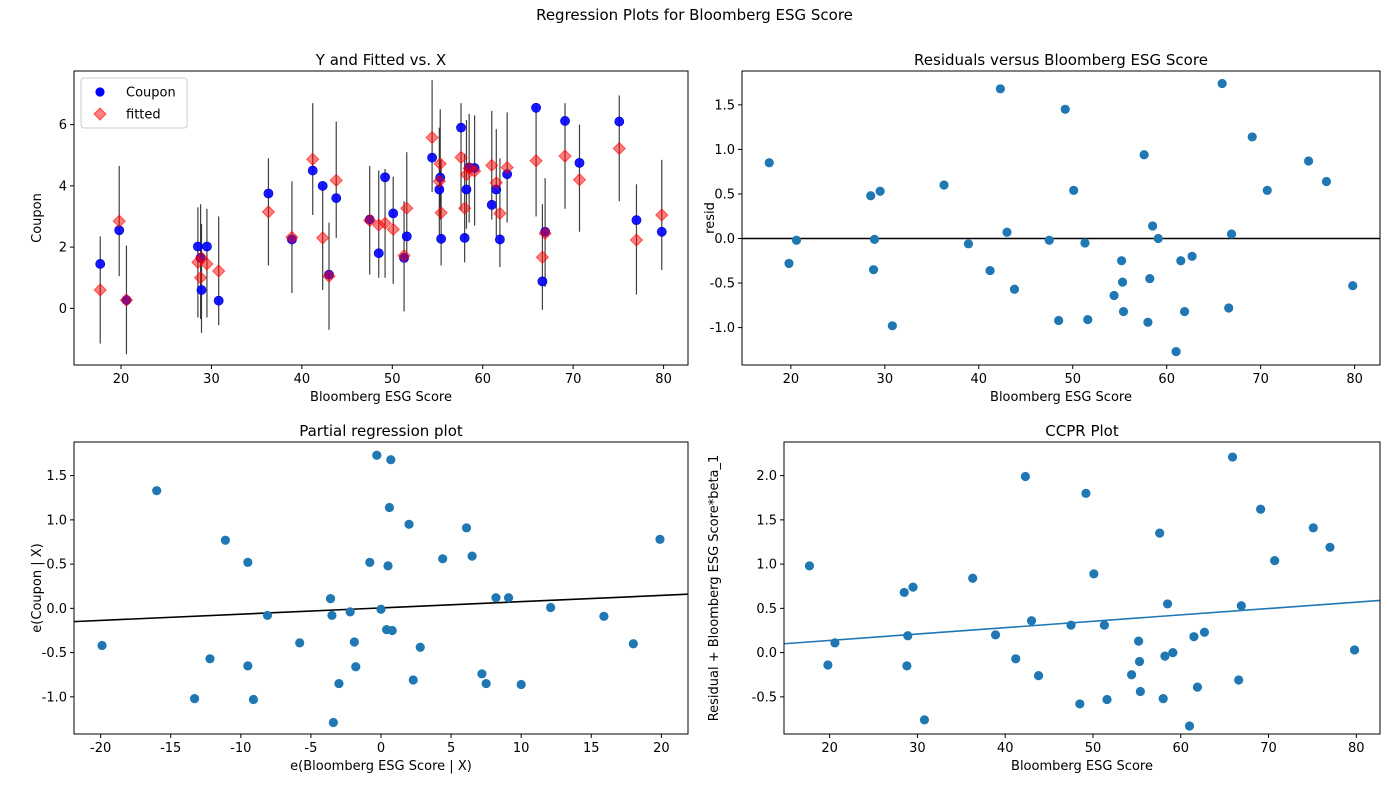 The width and height of the screenshot is (1389, 788). I want to click on legend-fitted-label: fitted, so click(143, 115).